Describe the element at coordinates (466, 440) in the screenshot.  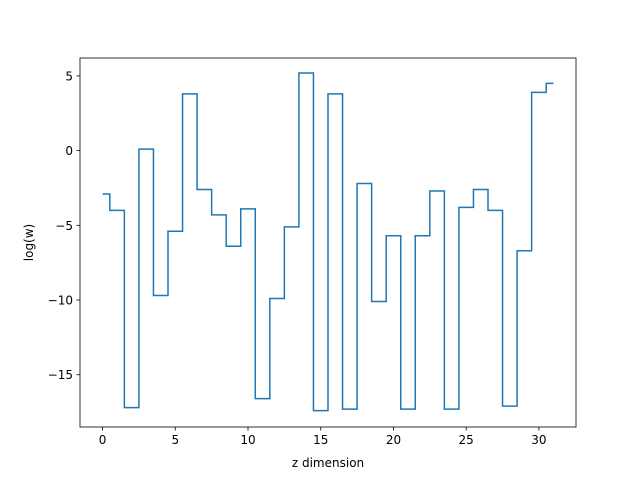
I see `x-tick-label: 25` at that location.